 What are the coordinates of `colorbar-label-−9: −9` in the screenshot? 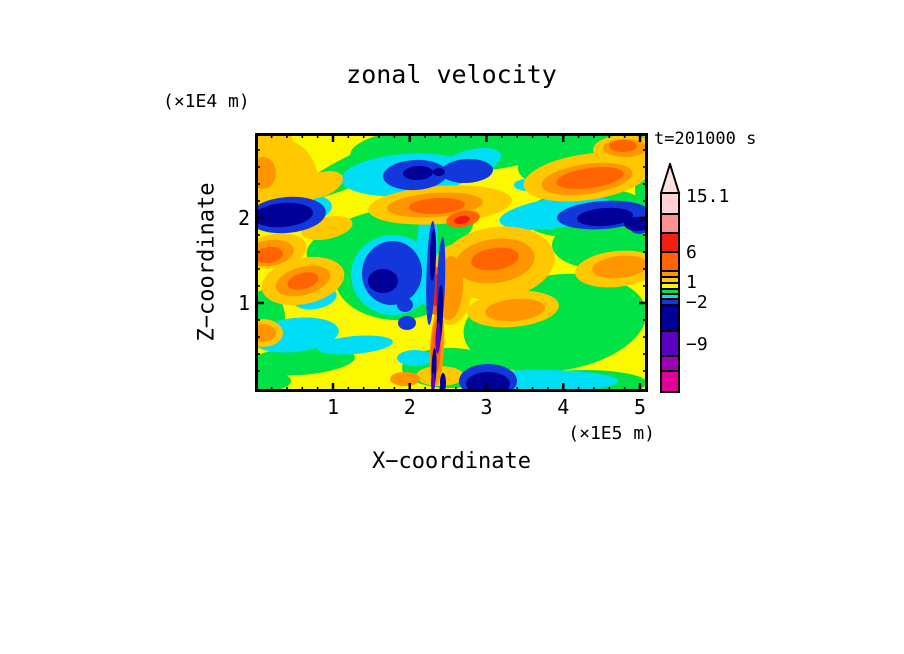 It's located at (697, 344).